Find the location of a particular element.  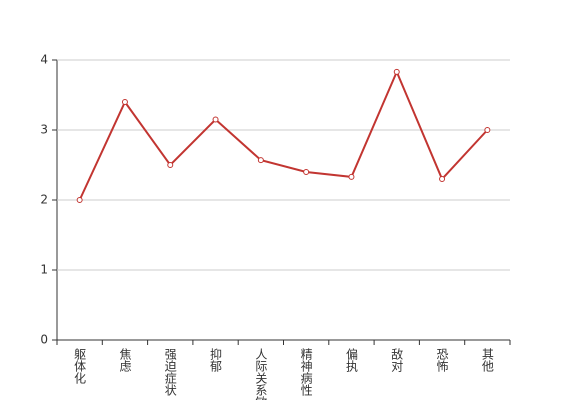

y-tick-label: 1 is located at coordinates (44, 270).